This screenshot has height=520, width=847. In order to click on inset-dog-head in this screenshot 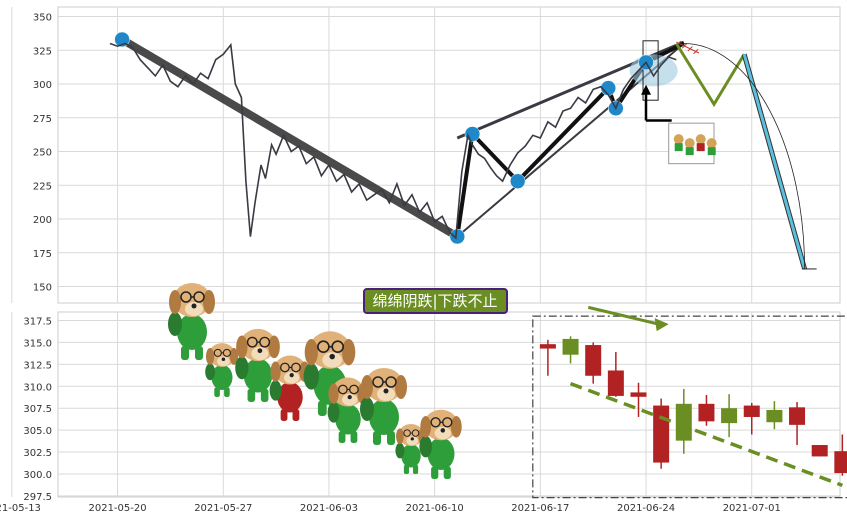, I will do `click(711, 143)`.